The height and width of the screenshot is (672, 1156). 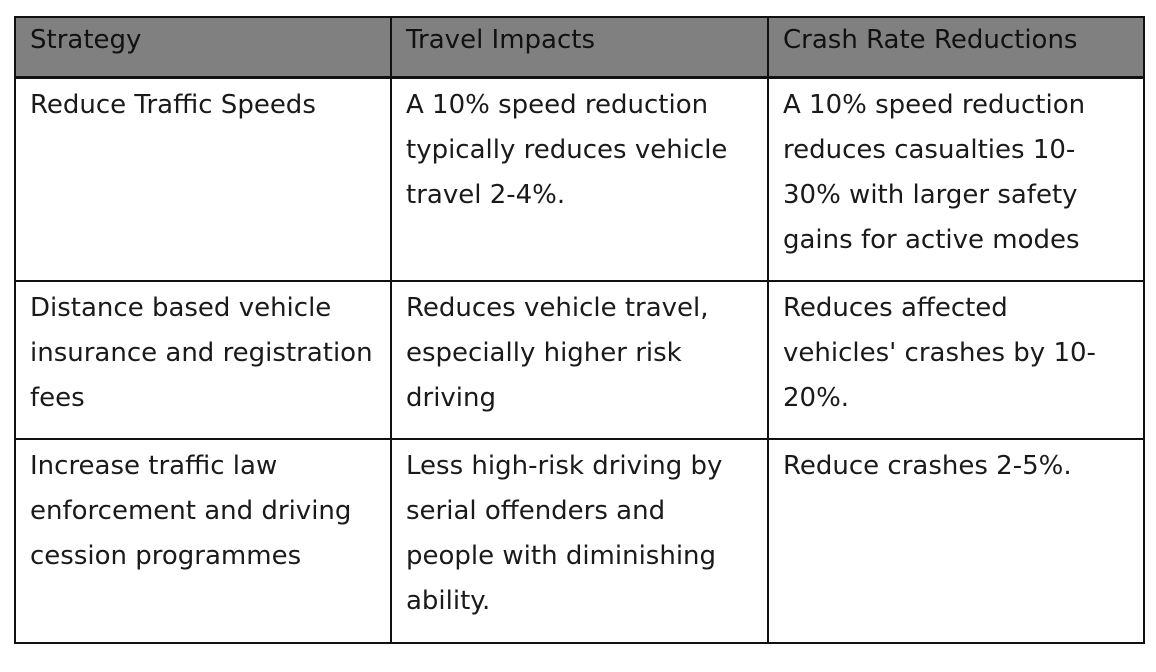 What do you see at coordinates (203, 179) in the screenshot?
I see `cell-strategy: Reduce Traffic Speeds` at bounding box center [203, 179].